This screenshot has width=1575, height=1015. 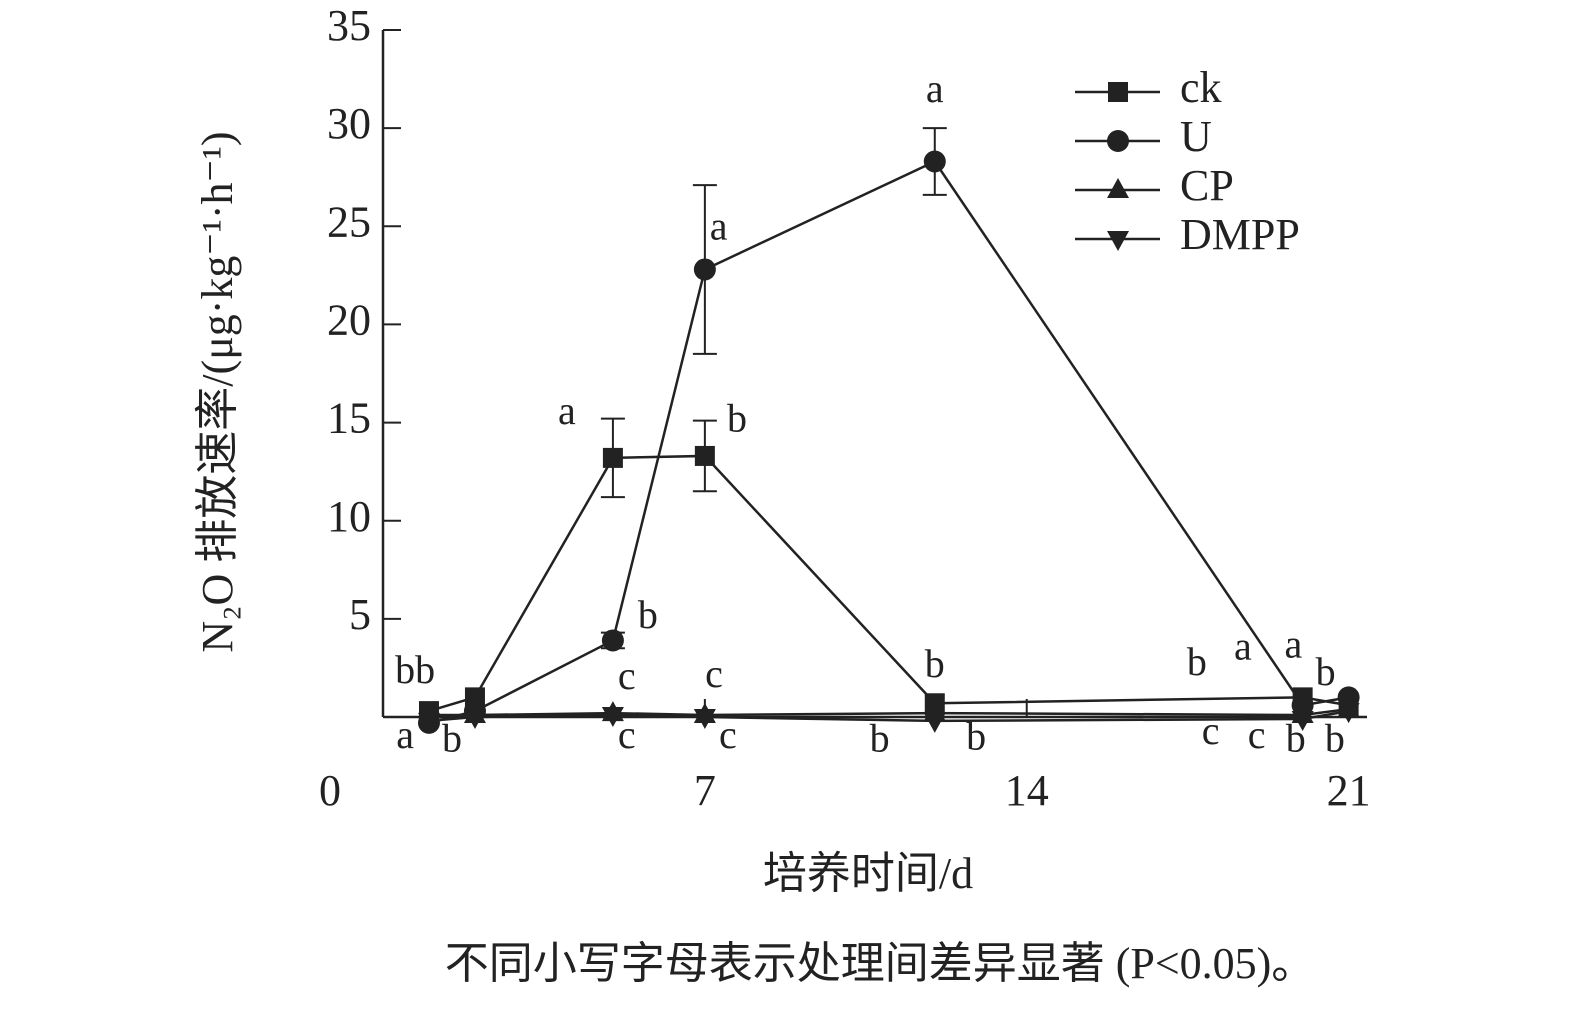 What do you see at coordinates (868, 873) in the screenshot?
I see `x-axis-label: 培养时间/d` at bounding box center [868, 873].